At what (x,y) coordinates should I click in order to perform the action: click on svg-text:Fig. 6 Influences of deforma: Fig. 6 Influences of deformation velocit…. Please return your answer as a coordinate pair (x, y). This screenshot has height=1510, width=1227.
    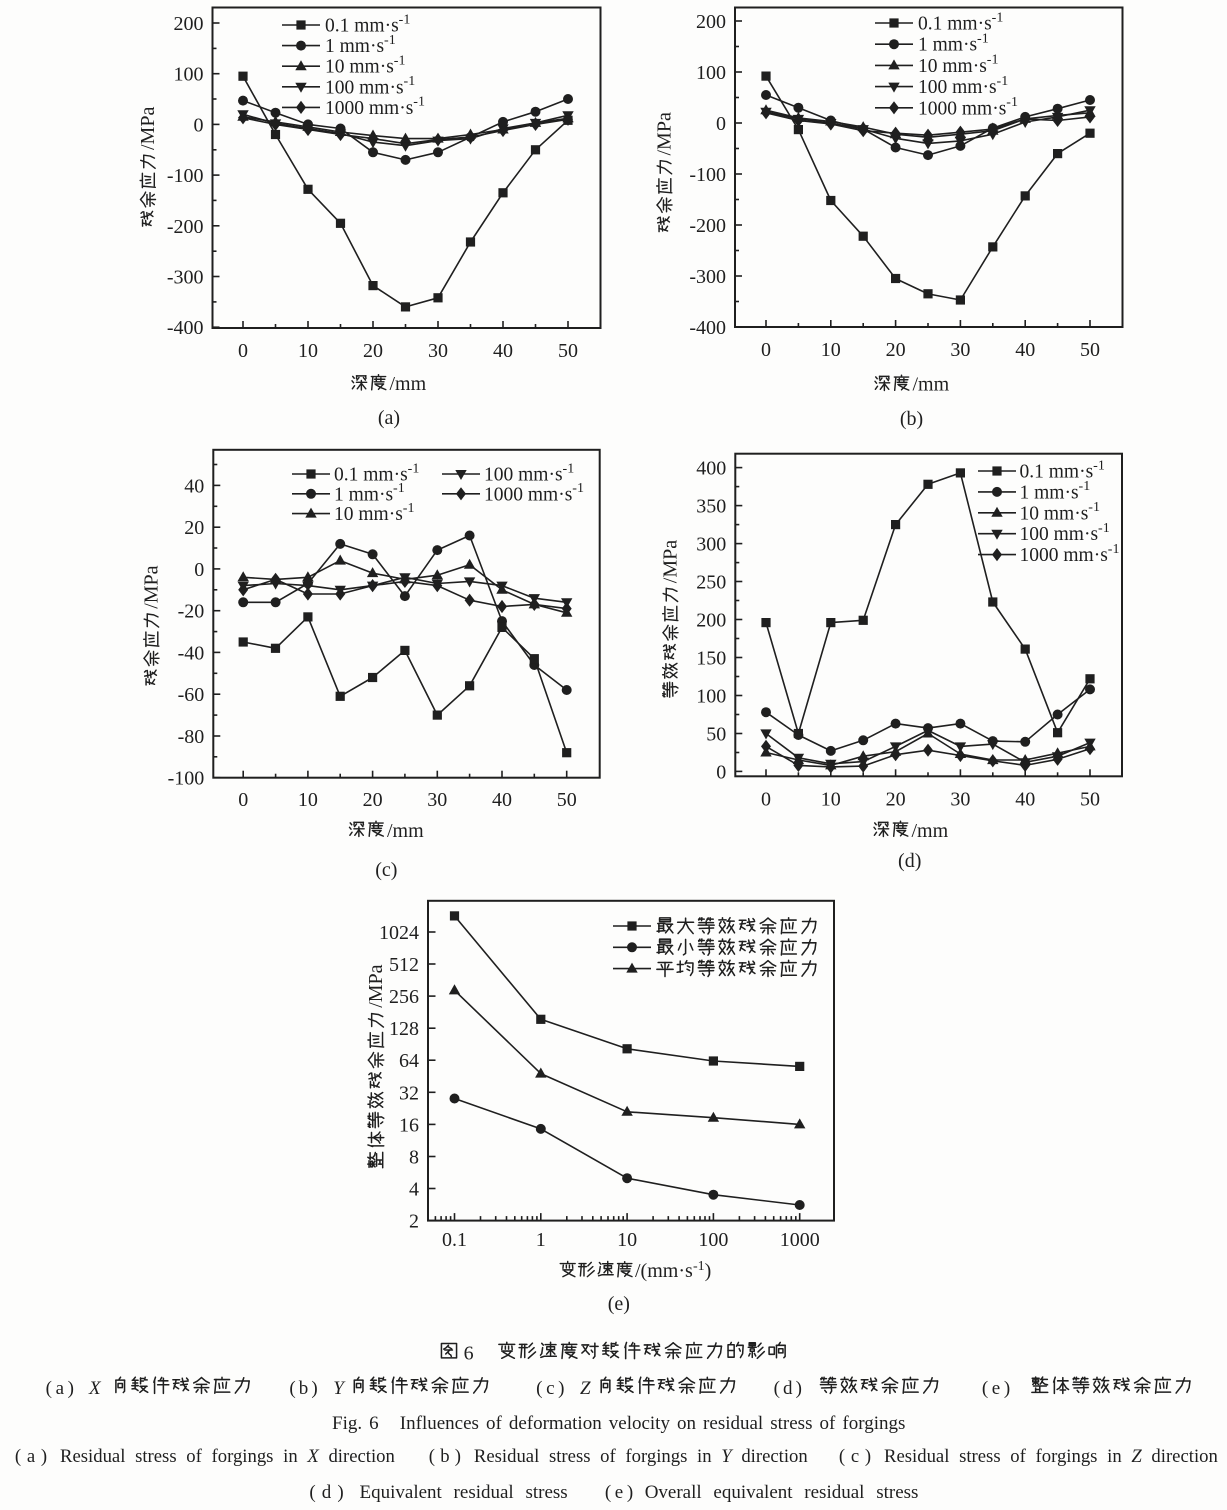
    Looking at the image, I should click on (618, 1423).